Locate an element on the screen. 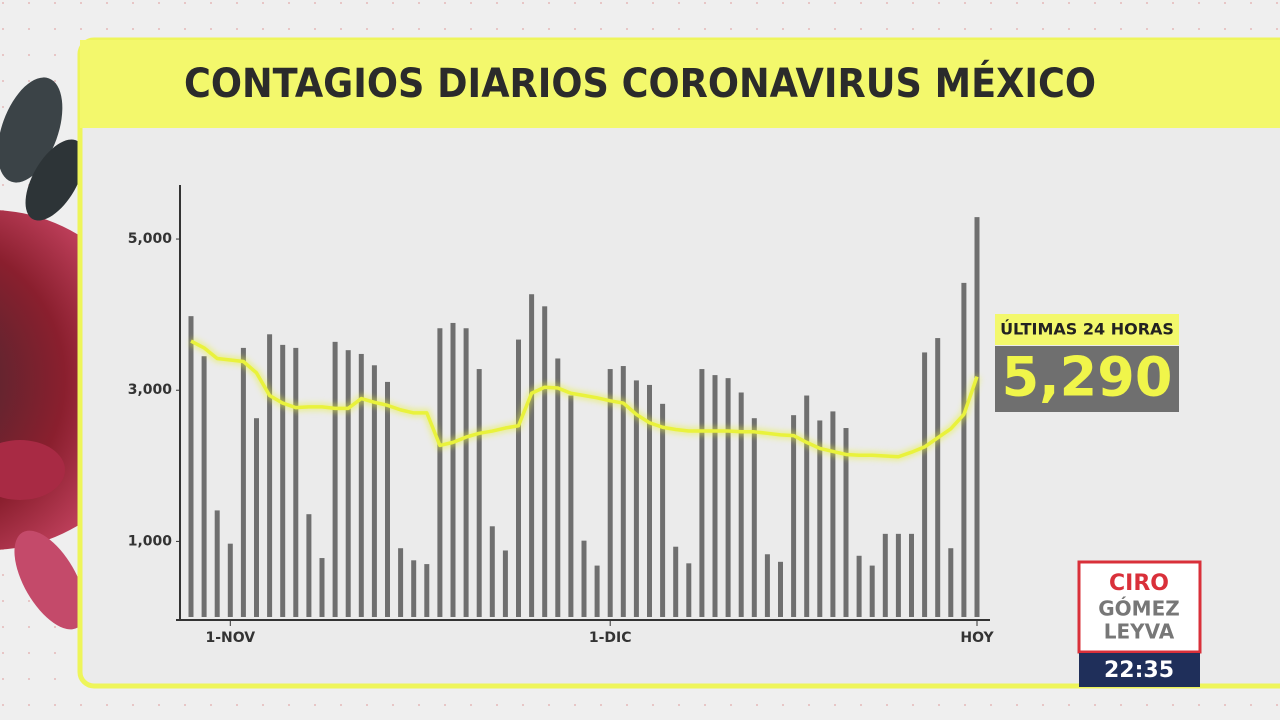 This screenshot has width=1280, height=720. callout-label: ÚLTIMAS 24 HORAS is located at coordinates (1087, 329).